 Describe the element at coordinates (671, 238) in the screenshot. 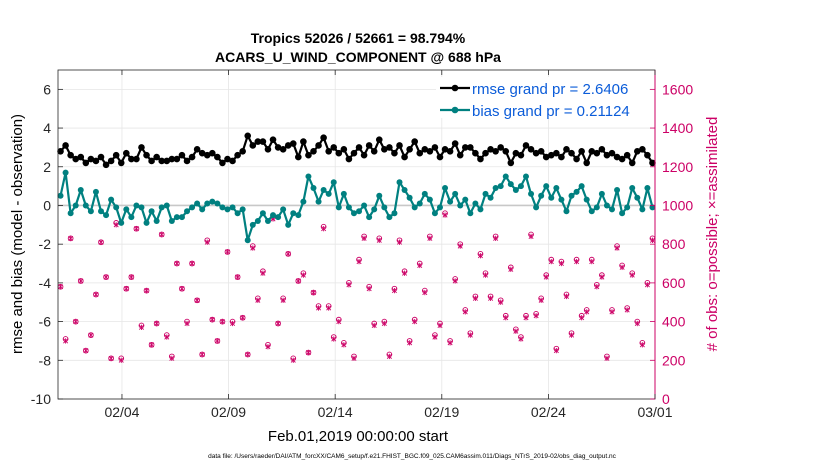

I see `right-axis-ticks: 1600 1400 1200 1000 800 600 400 200 0` at that location.